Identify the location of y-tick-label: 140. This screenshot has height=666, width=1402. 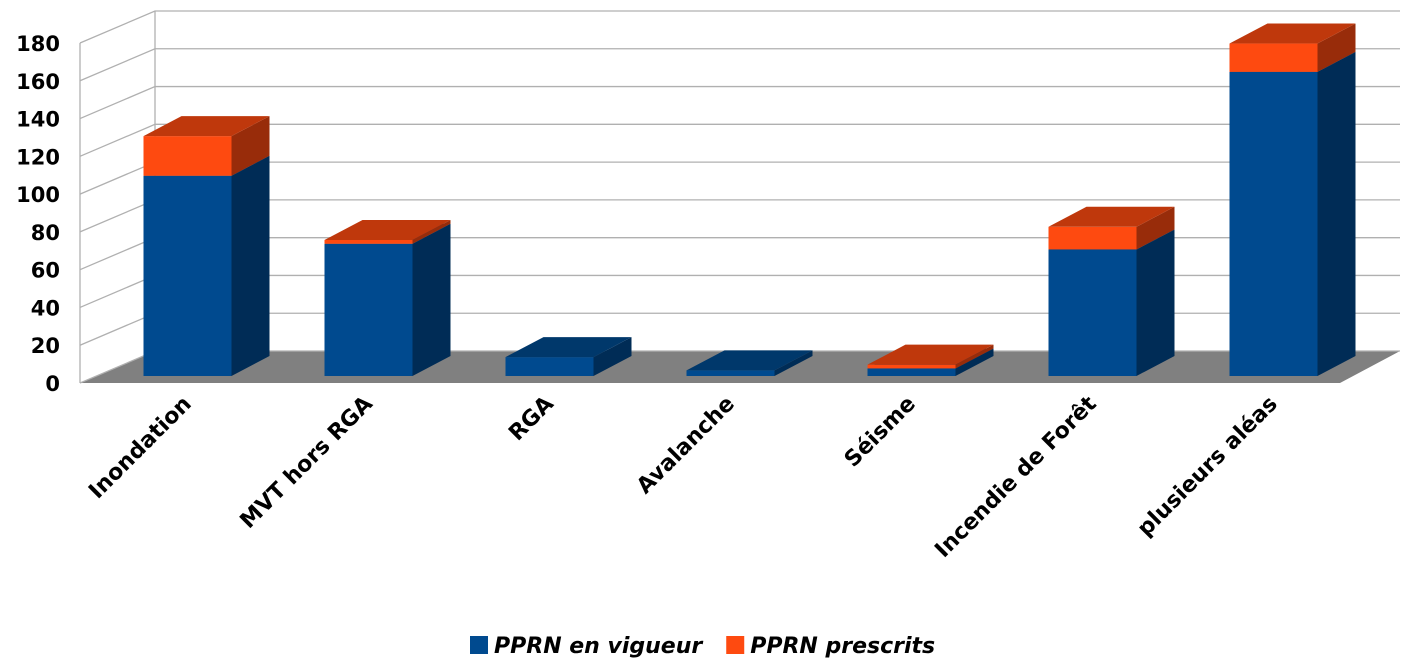
(38, 120).